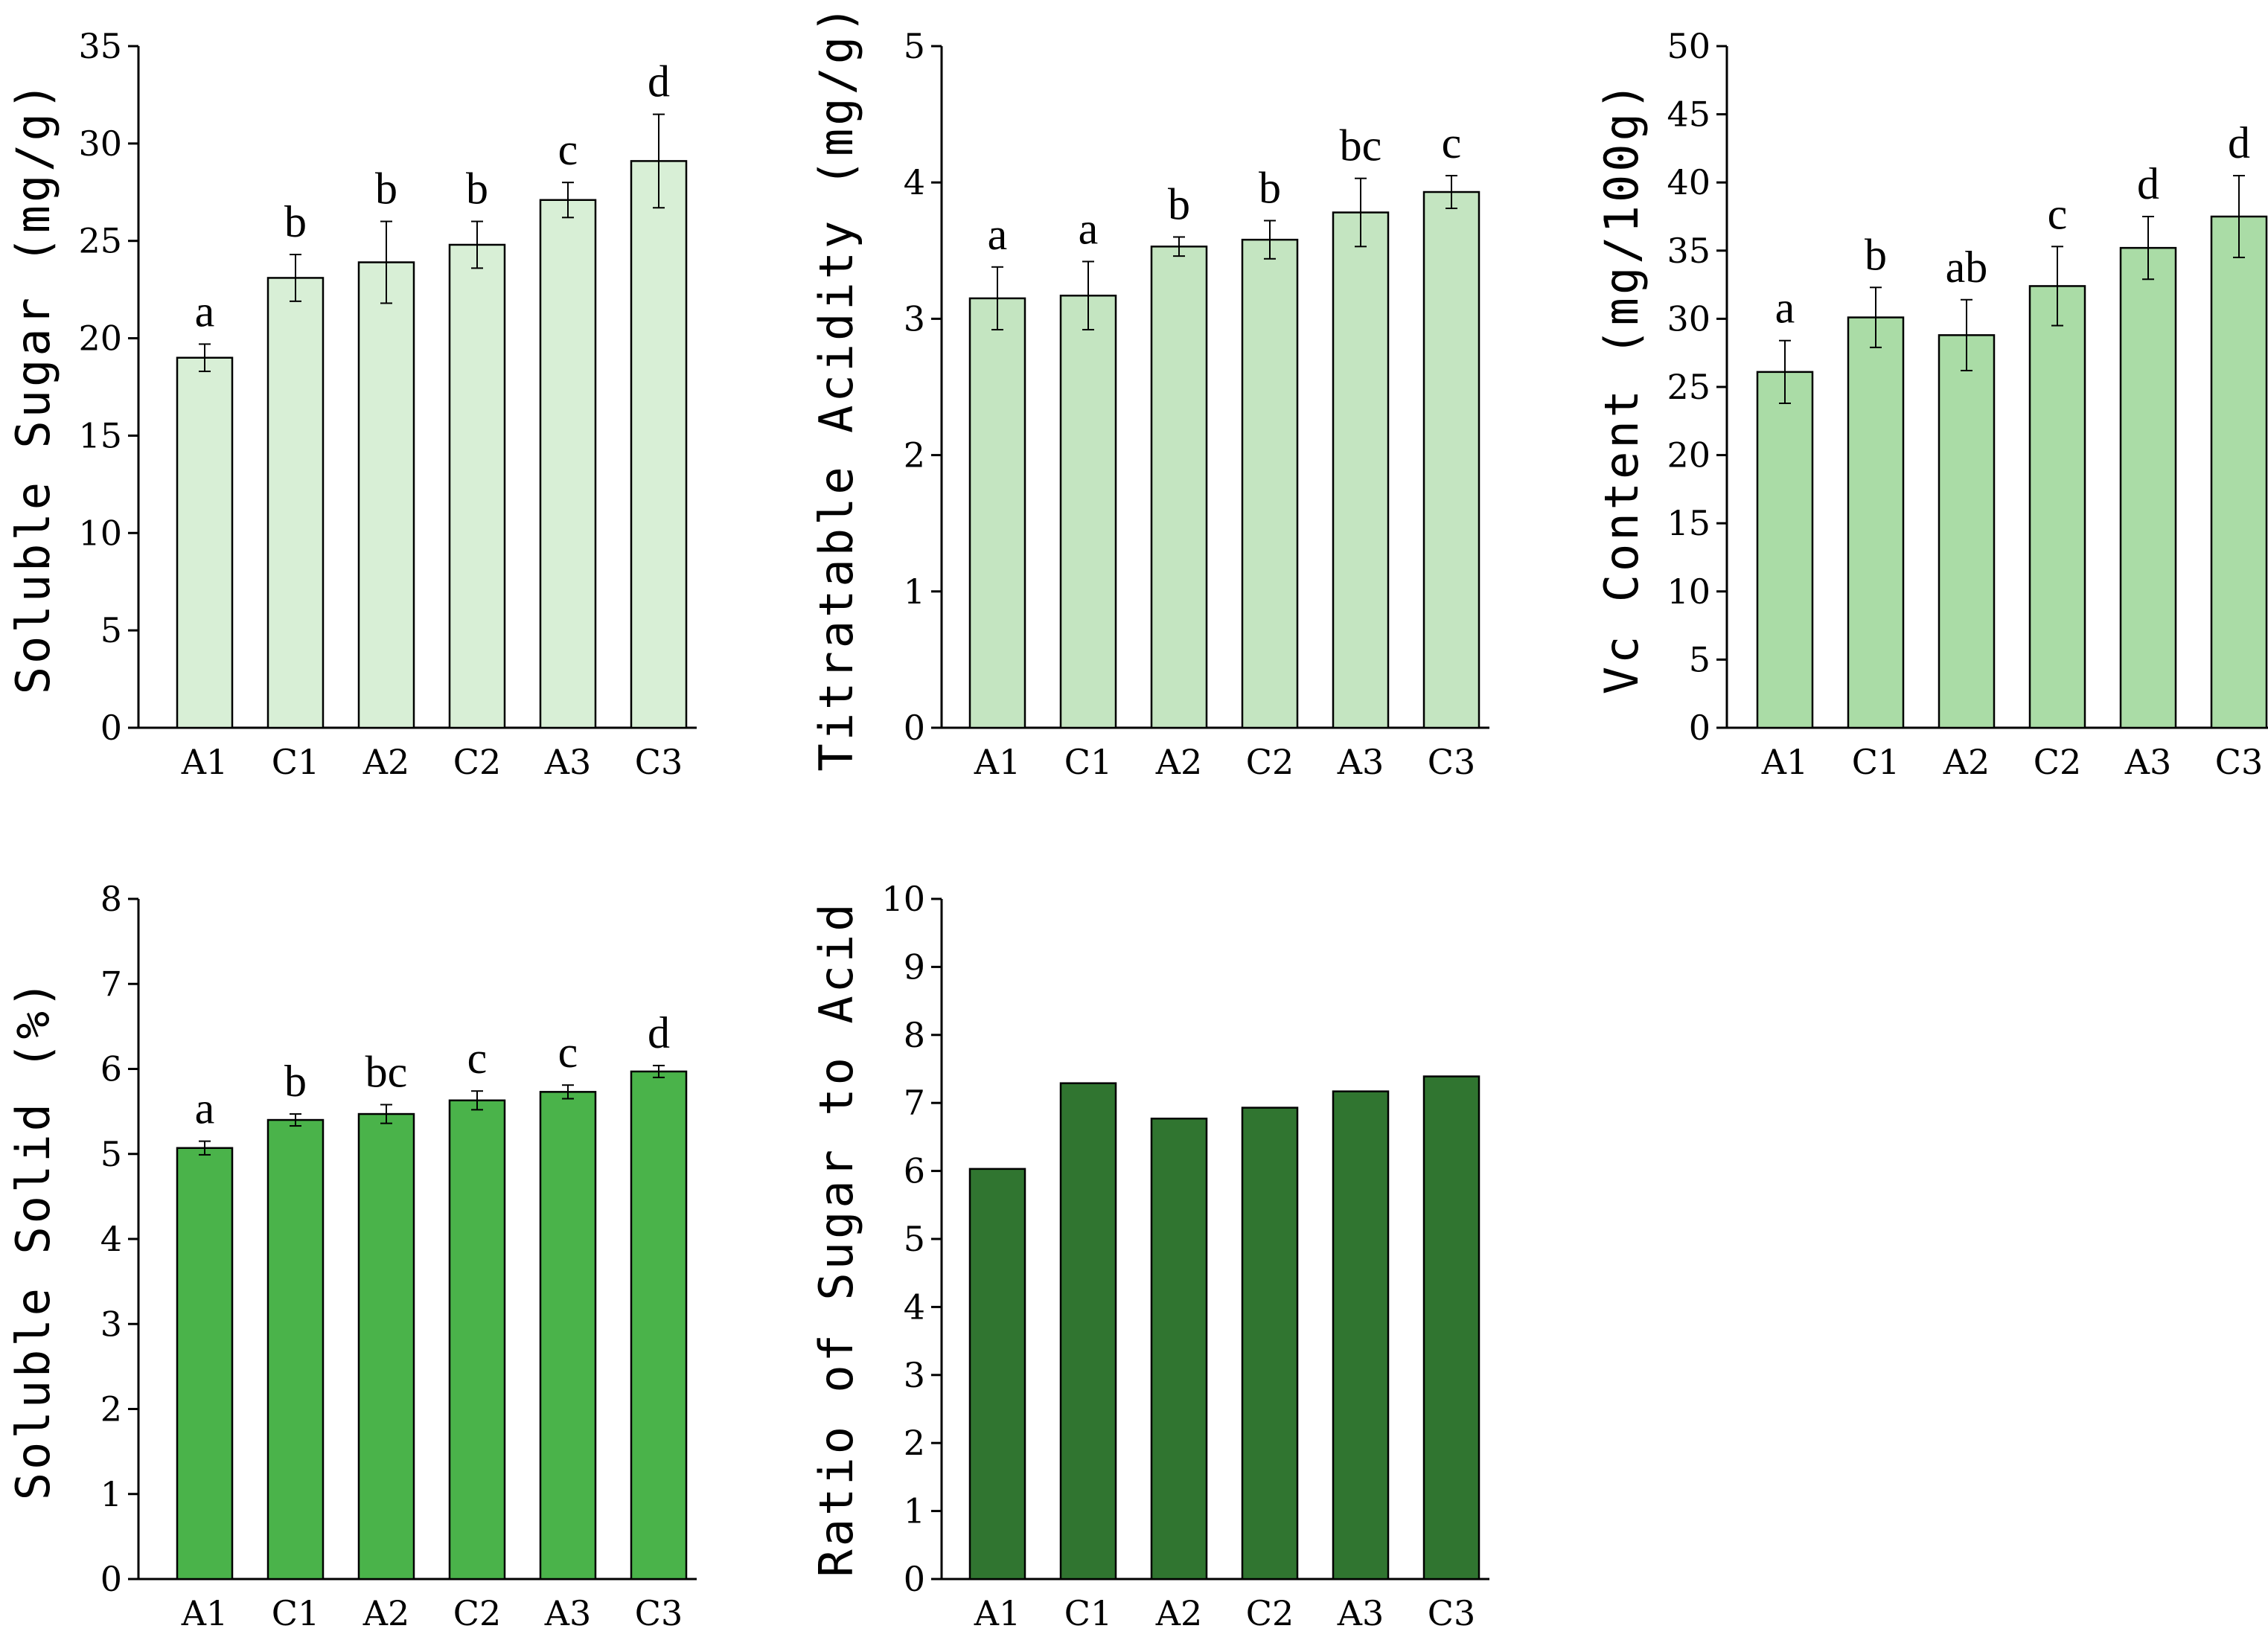 The image size is (2268, 1646). Describe the element at coordinates (997, 762) in the screenshot. I see `x-tick-label: A1` at that location.